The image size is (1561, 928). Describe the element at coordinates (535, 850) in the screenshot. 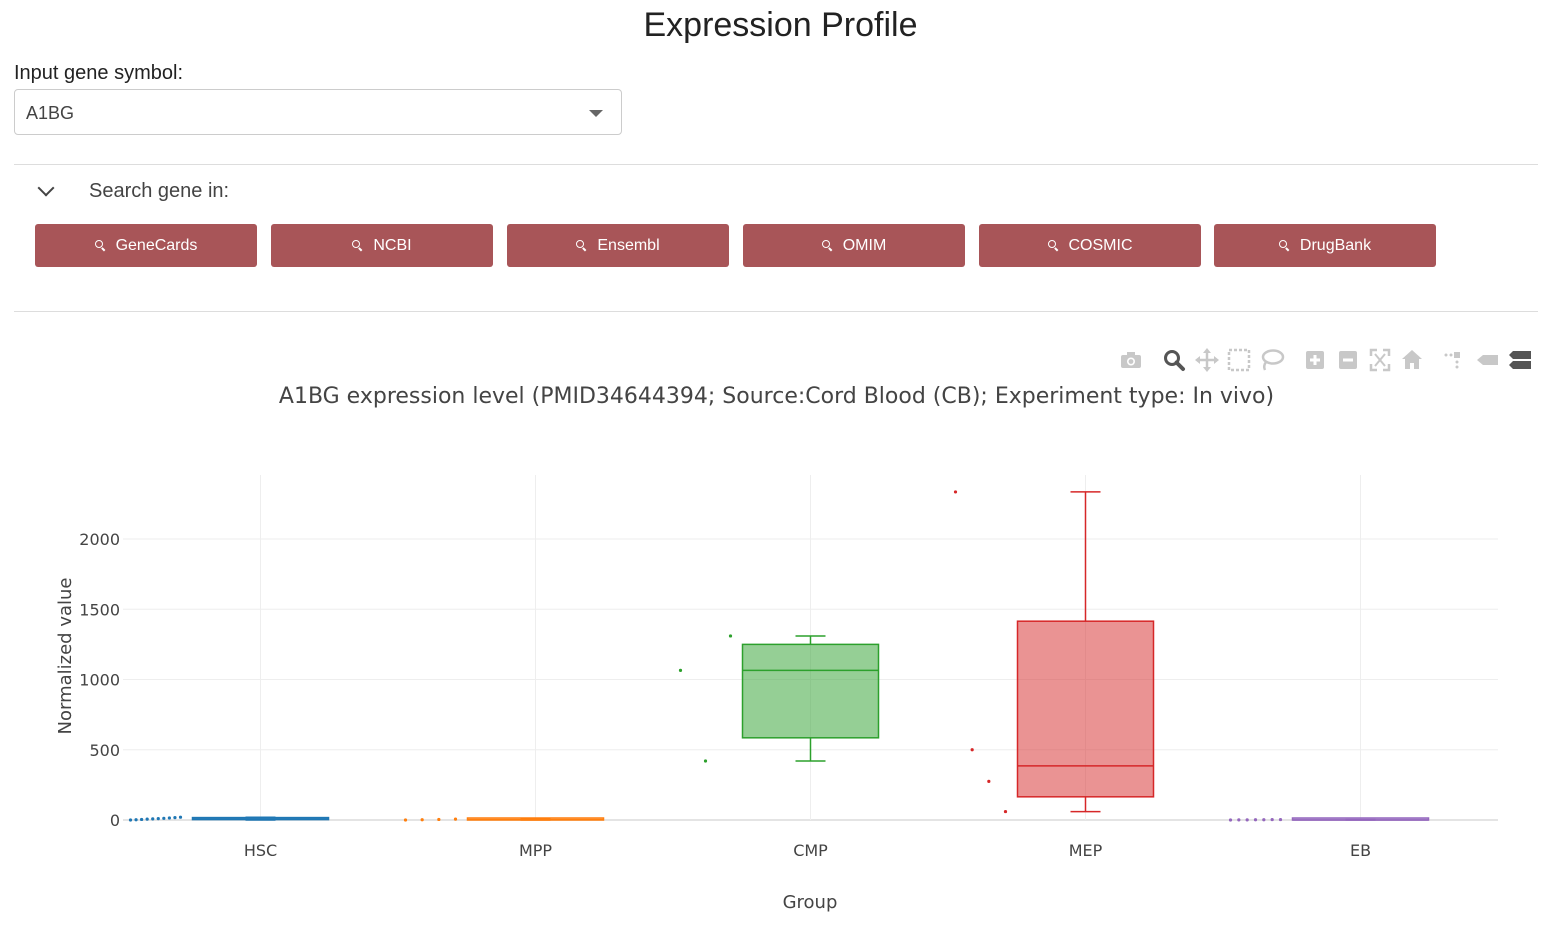

I see `x-tick-label: MPP` at that location.